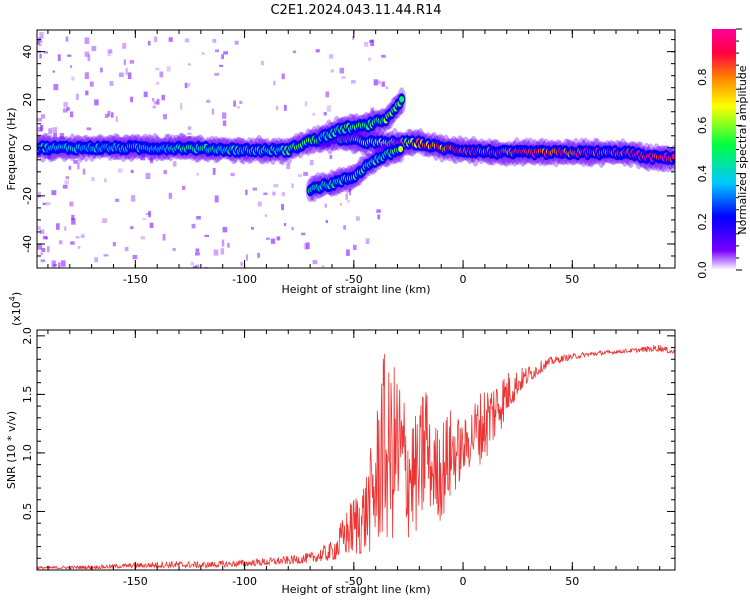 The image size is (750, 604). I want to click on y-tick-label: -40, so click(27, 244).